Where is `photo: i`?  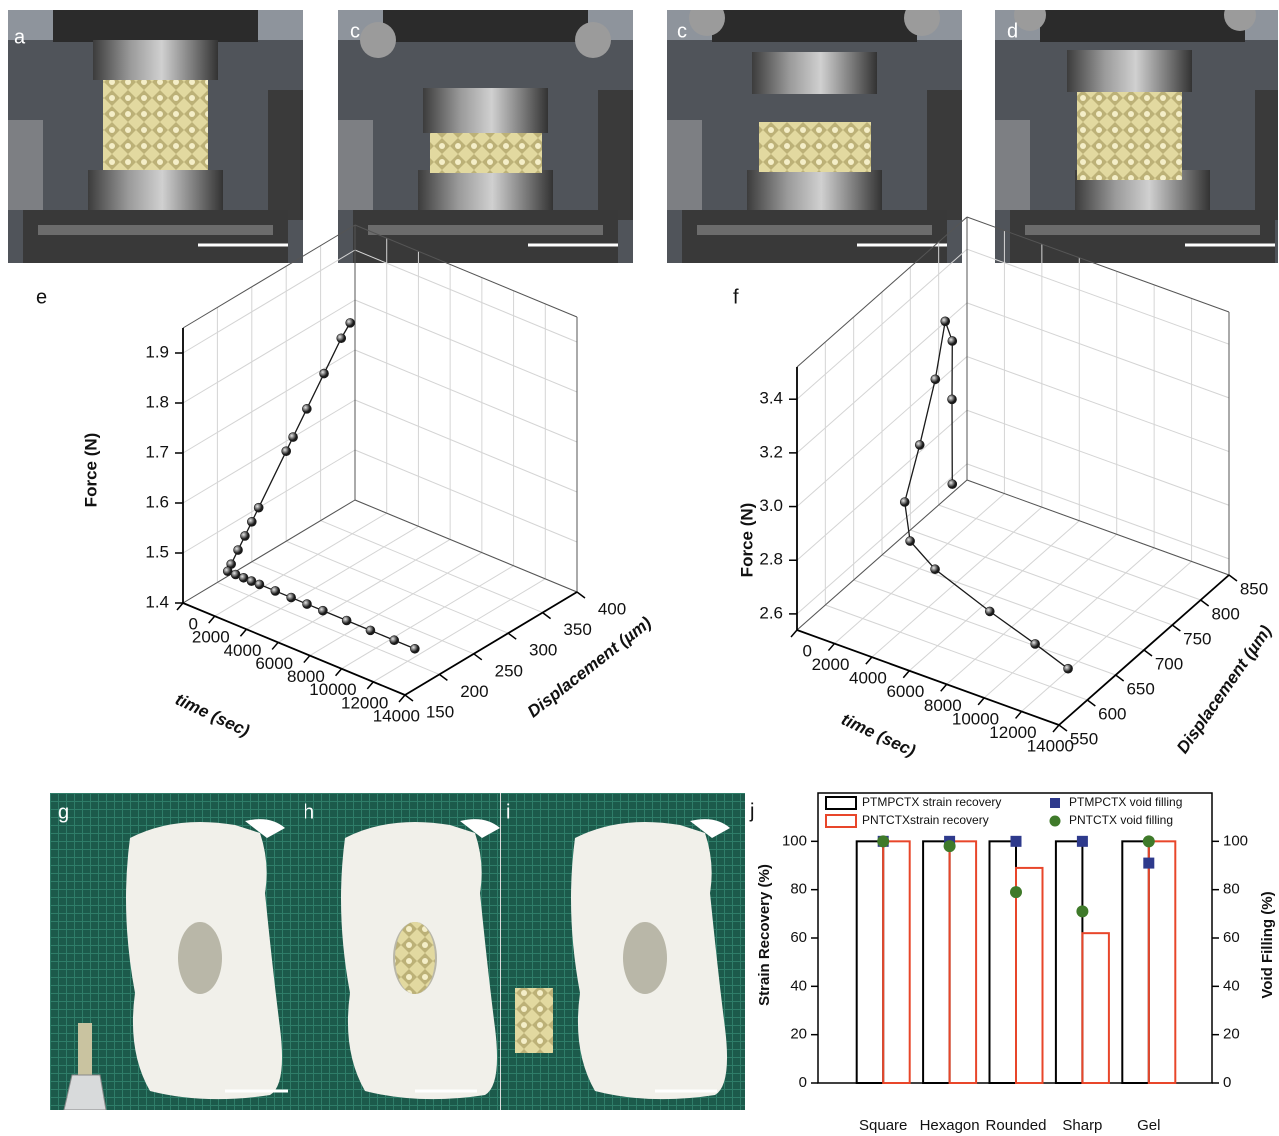
photo: i is located at coordinates (622, 951).